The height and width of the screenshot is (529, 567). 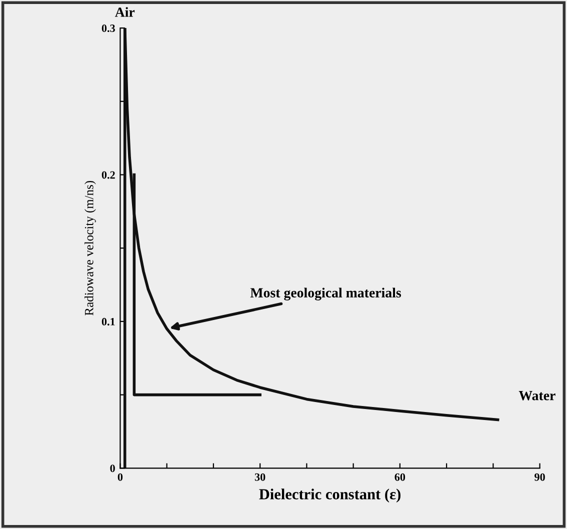 I want to click on x-tick-label: 30, so click(x=260, y=477).